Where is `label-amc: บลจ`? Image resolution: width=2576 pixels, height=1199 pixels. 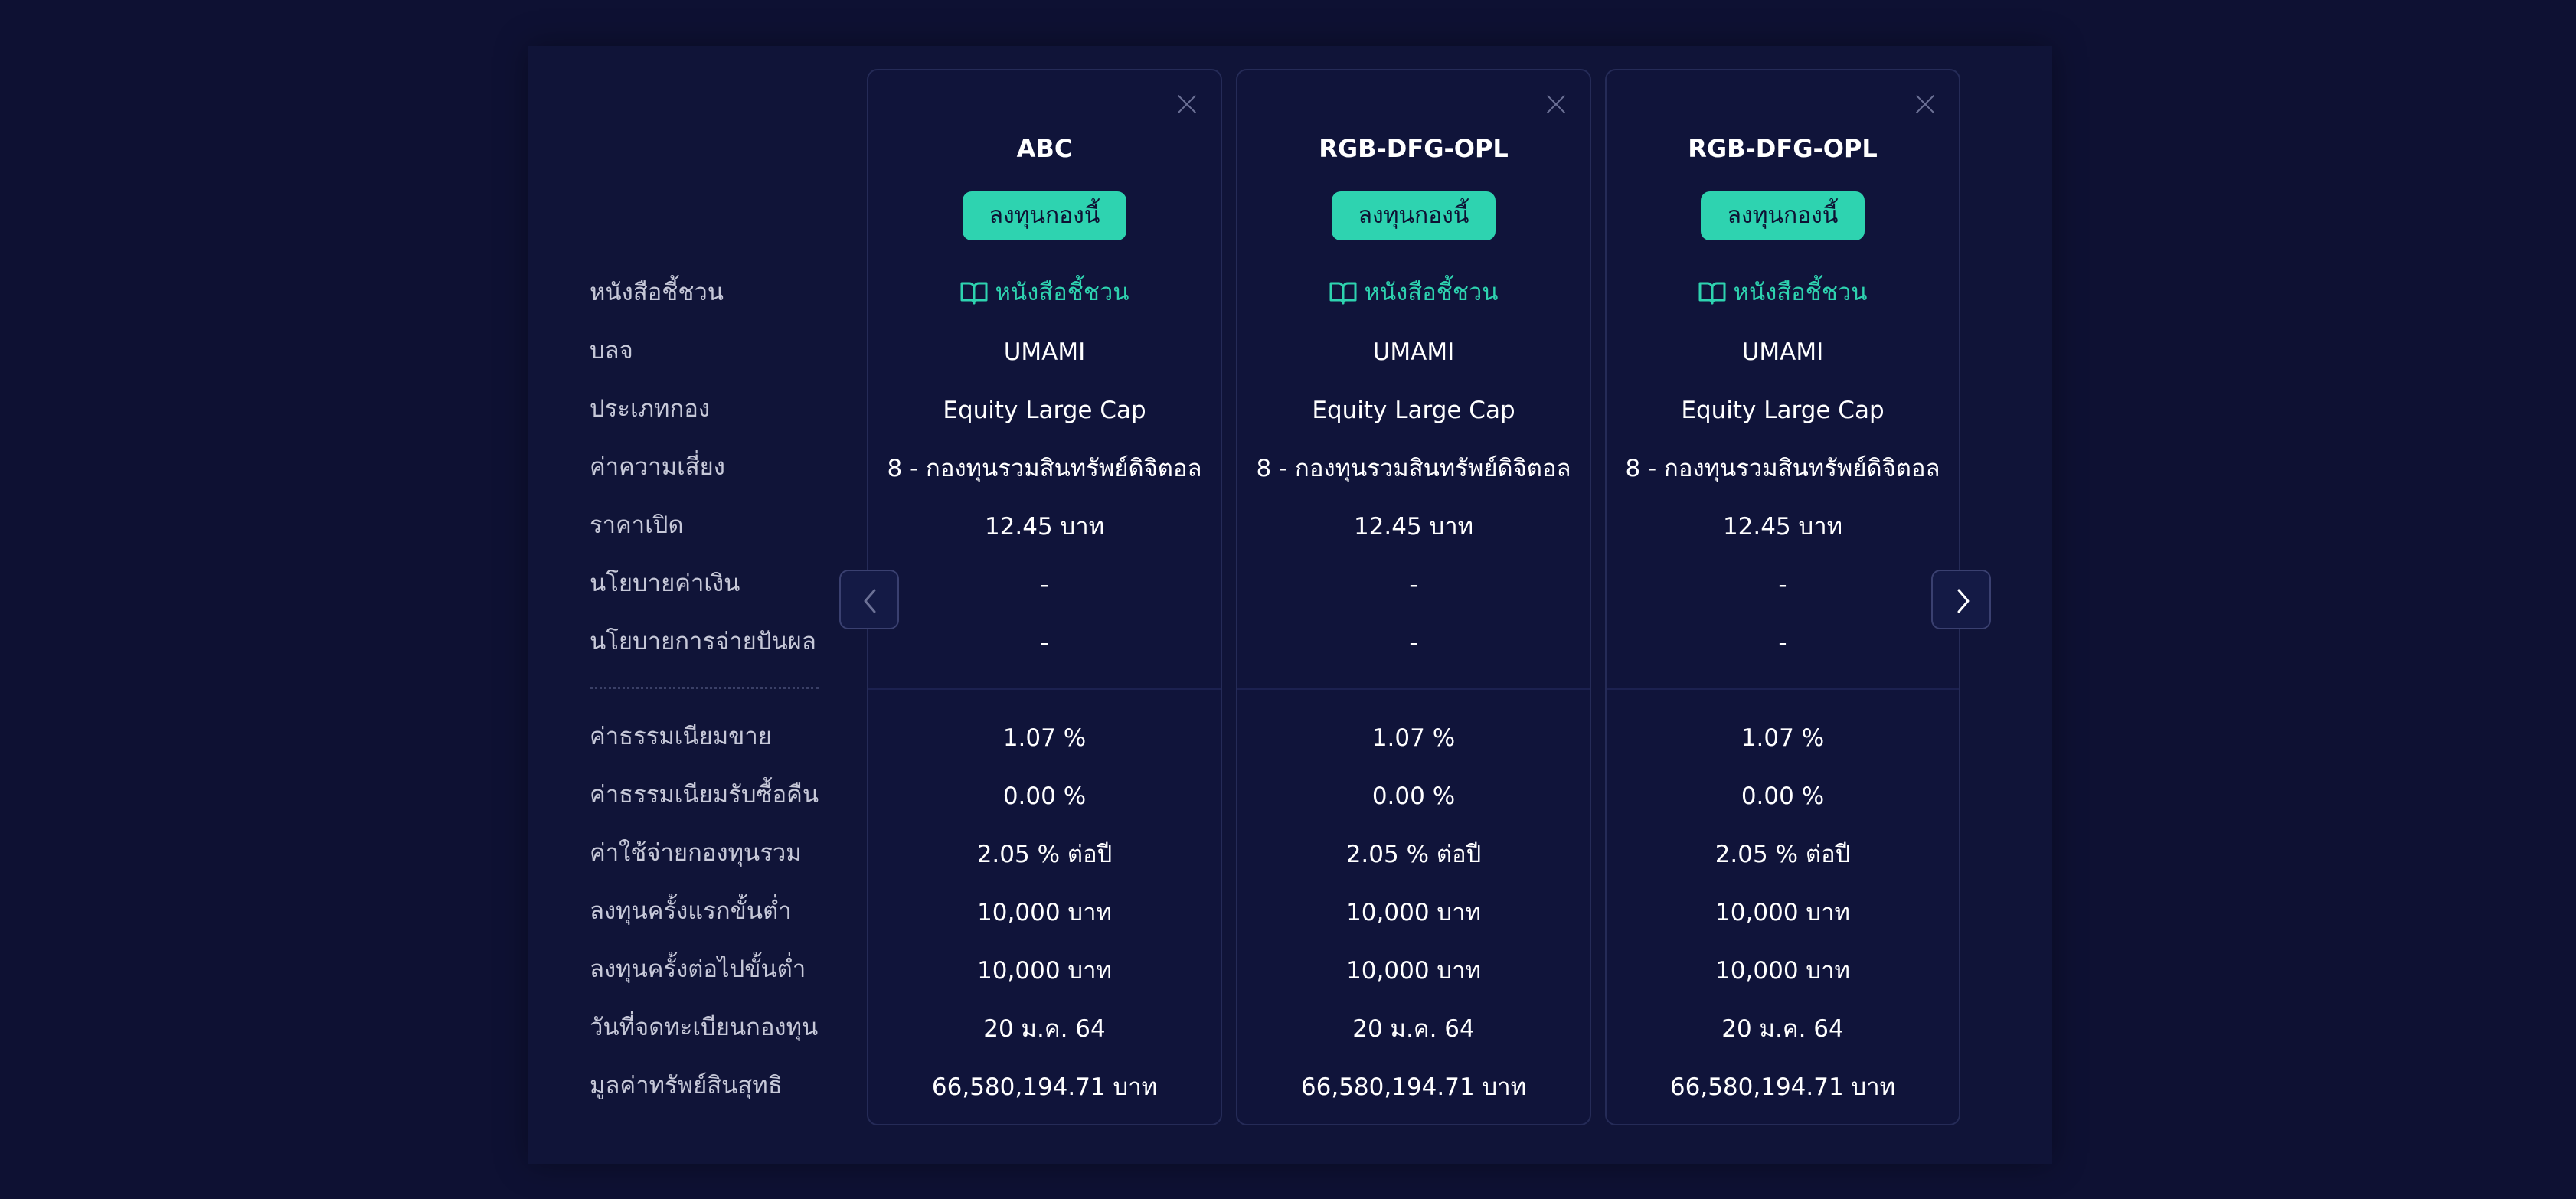 label-amc: บลจ is located at coordinates (611, 350).